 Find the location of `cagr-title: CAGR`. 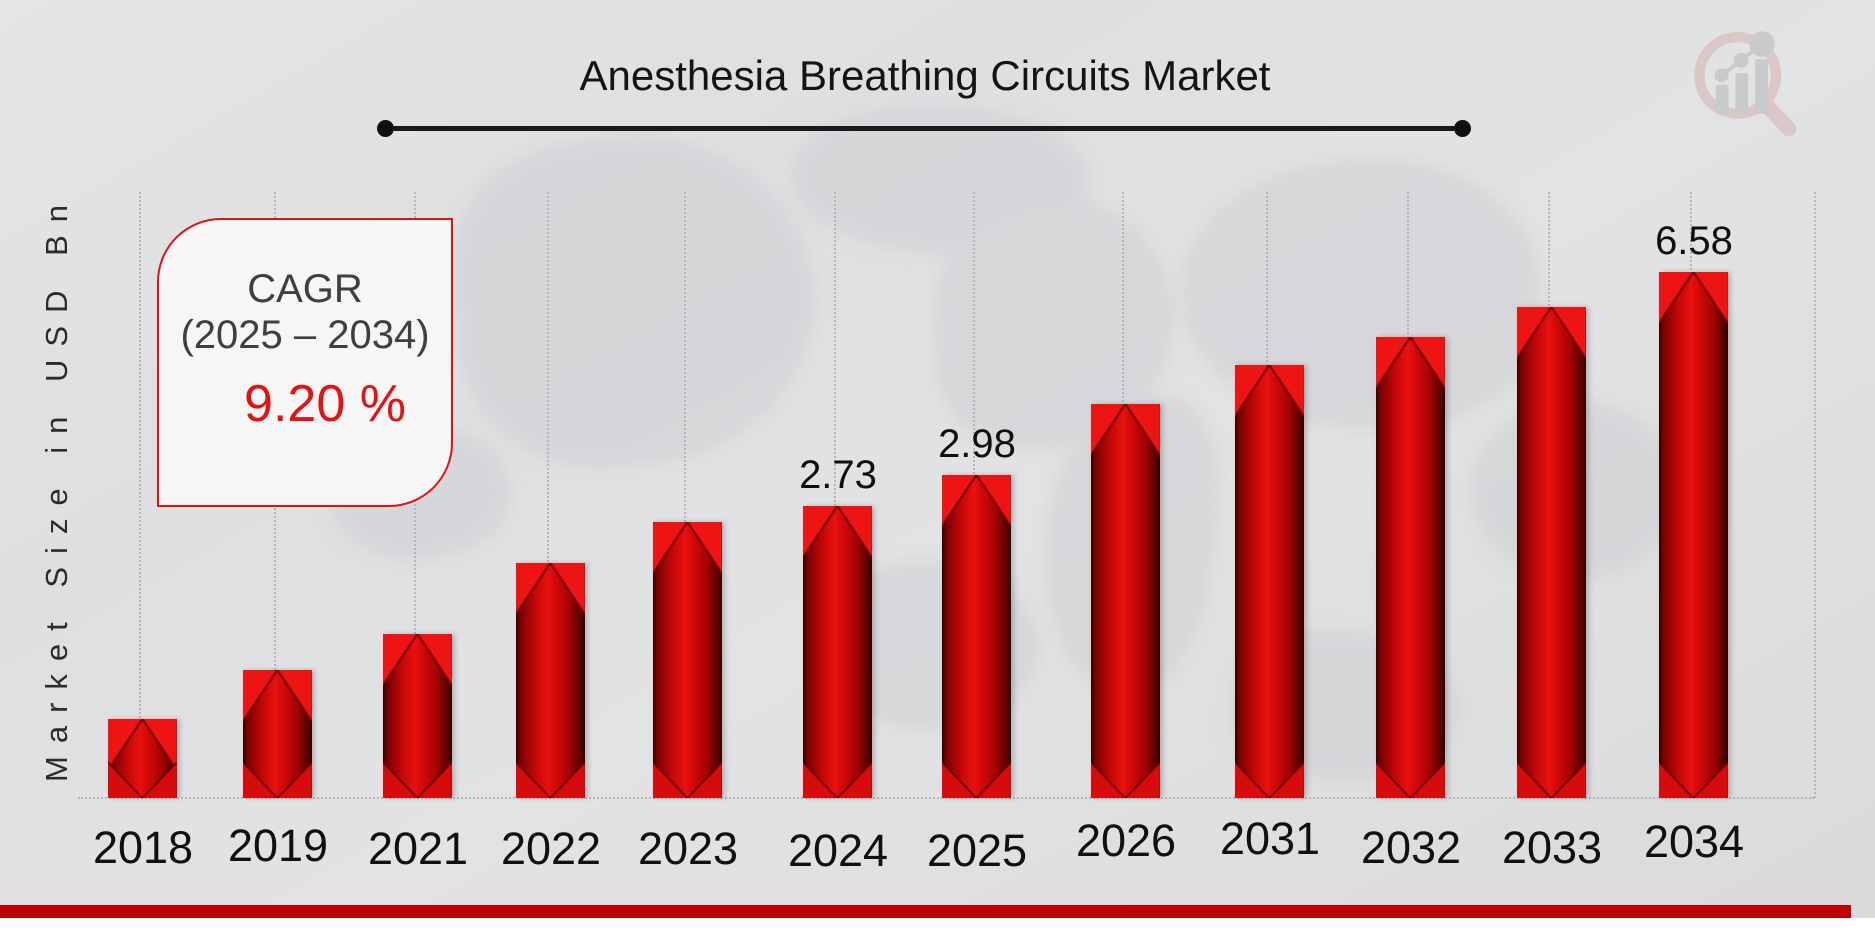

cagr-title: CAGR is located at coordinates (305, 289).